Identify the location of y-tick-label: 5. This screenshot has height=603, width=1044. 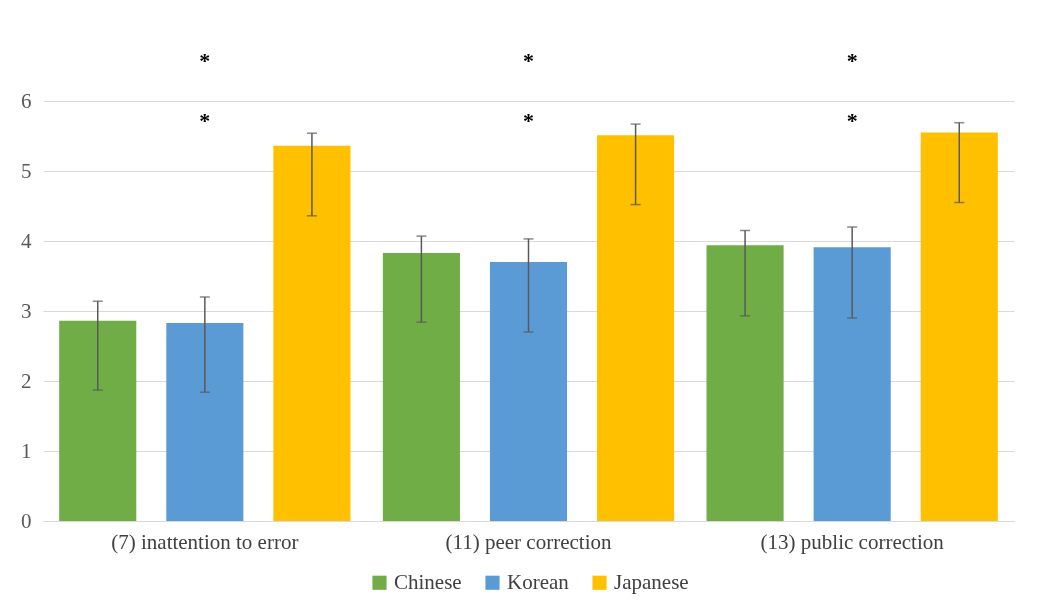
(26, 170).